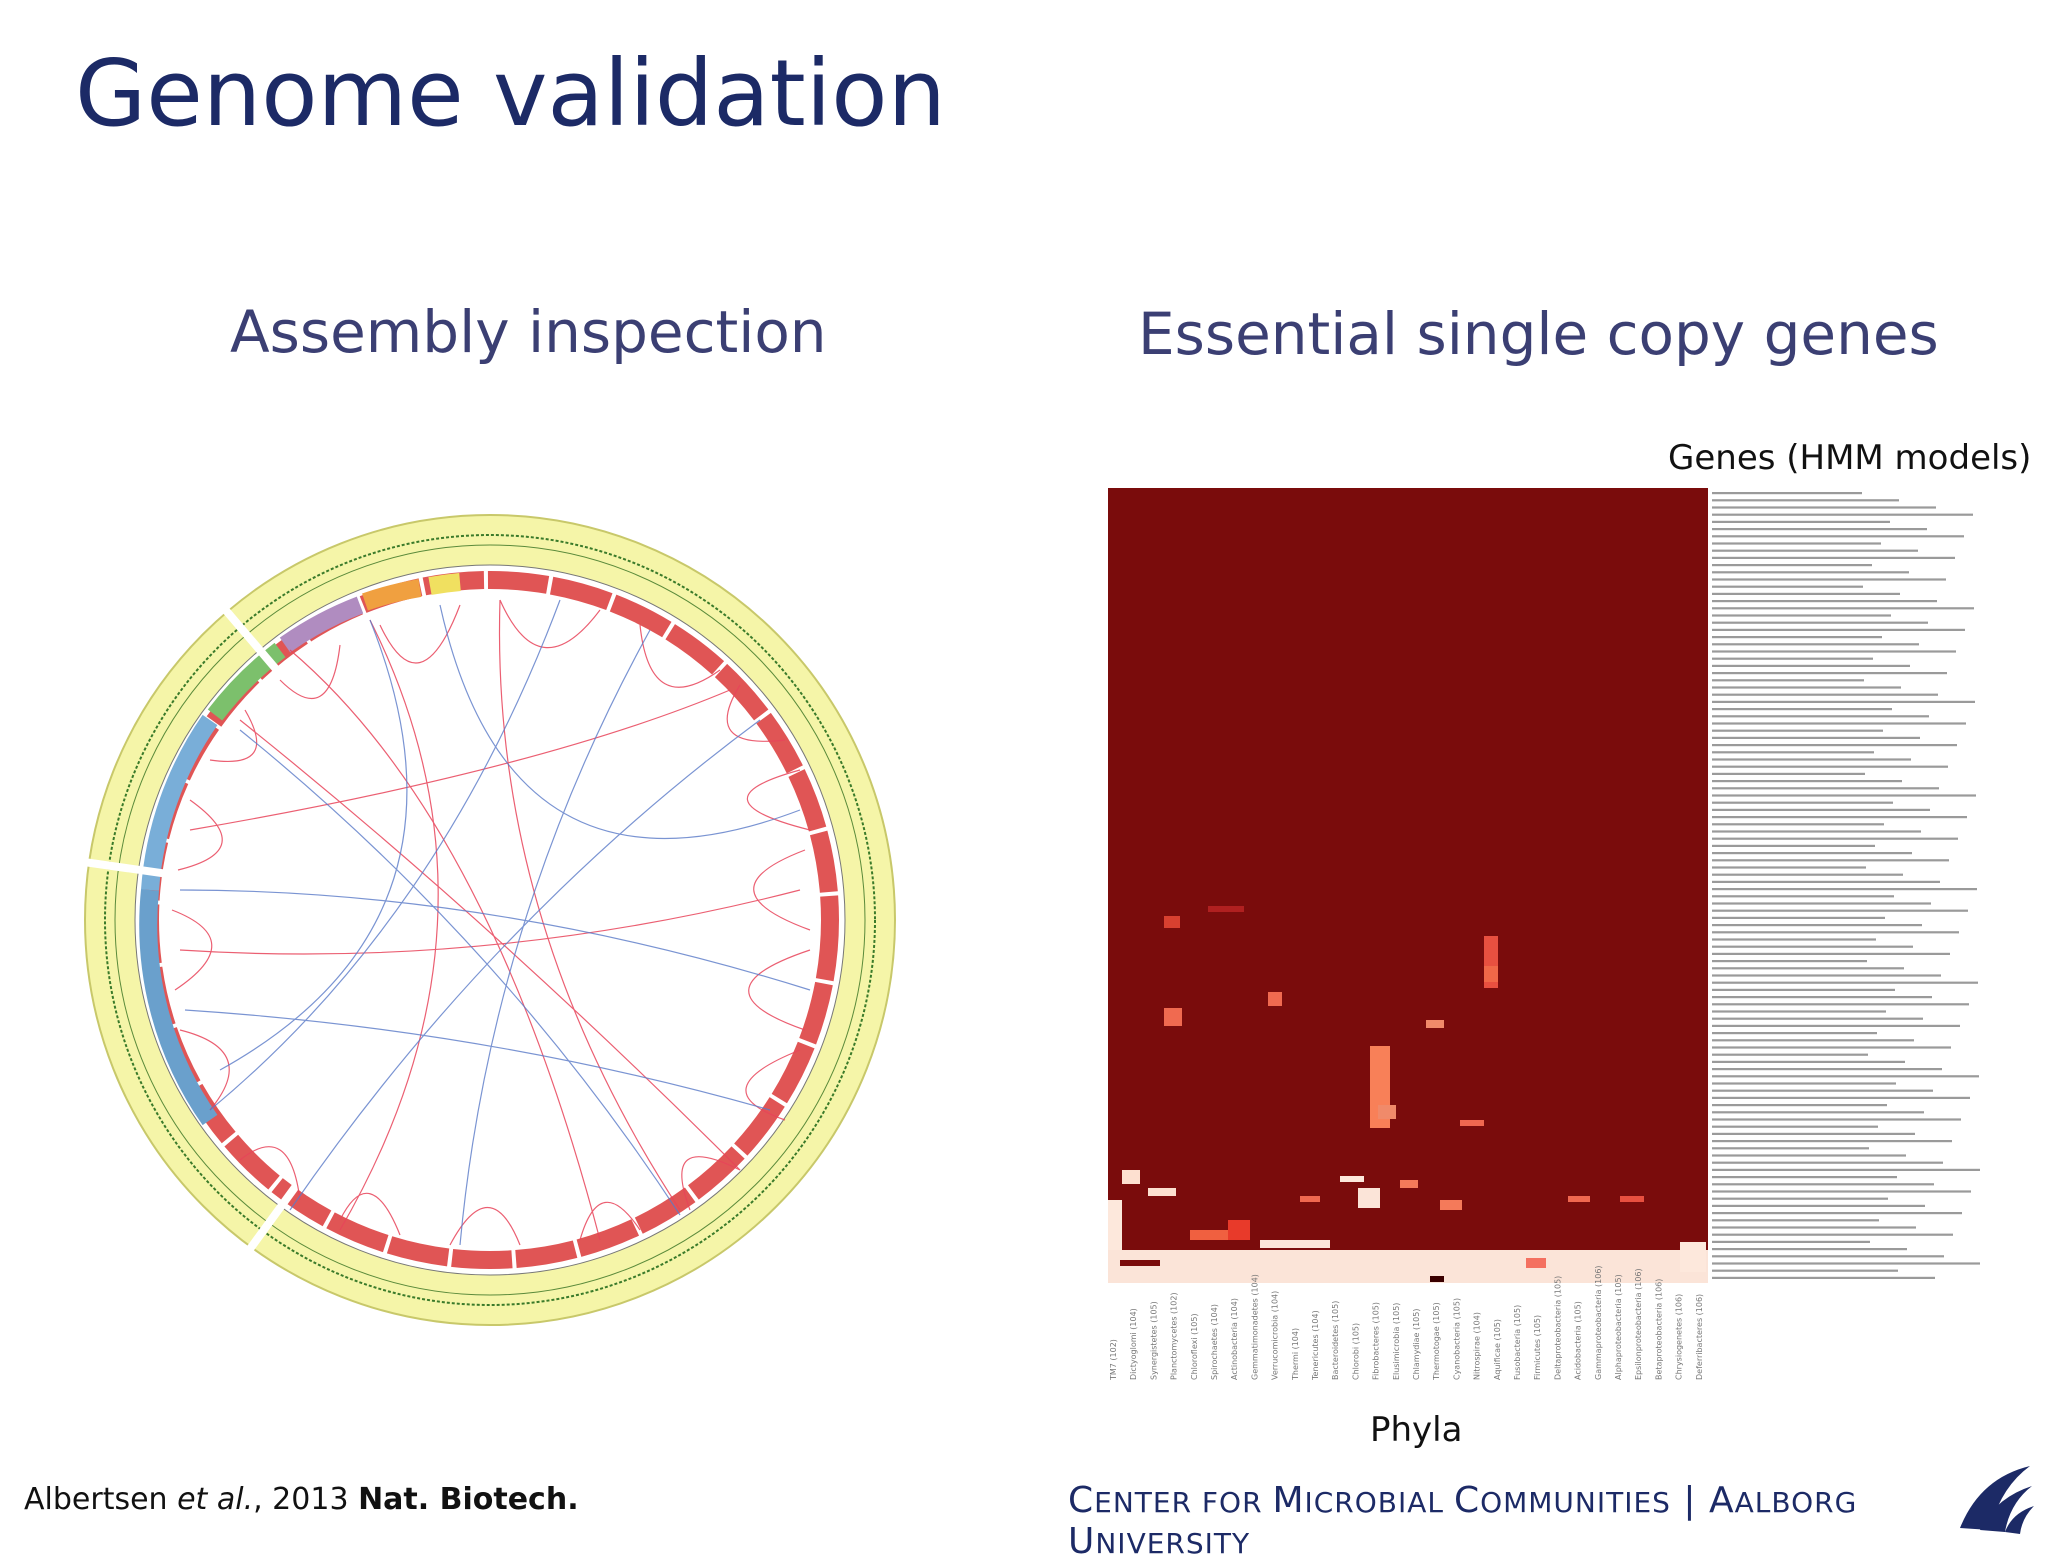 The height and width of the screenshot is (1562, 2048). I want to click on phylum-label: Elusimicrobia (105), so click(1396, 1341).